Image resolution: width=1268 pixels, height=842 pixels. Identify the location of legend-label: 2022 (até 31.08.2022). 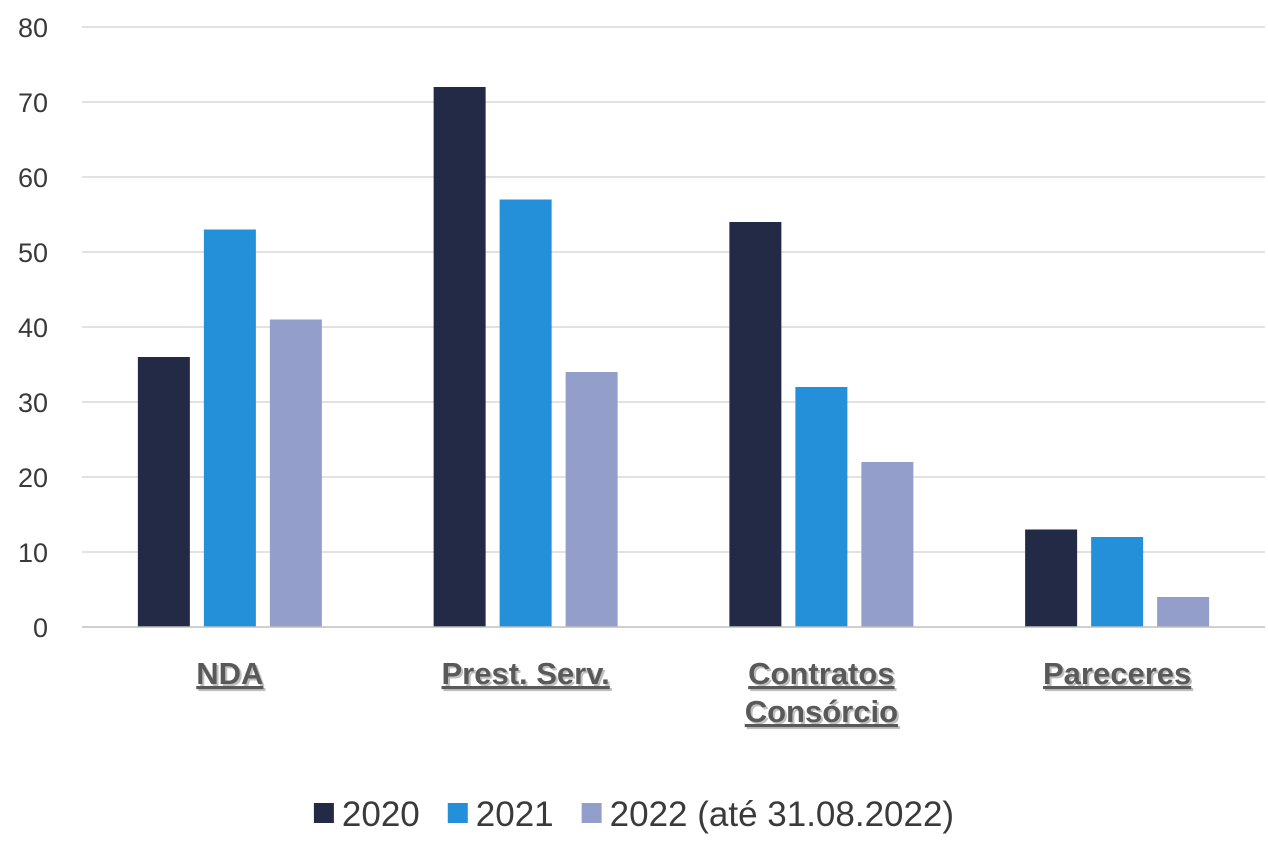
(782, 814).